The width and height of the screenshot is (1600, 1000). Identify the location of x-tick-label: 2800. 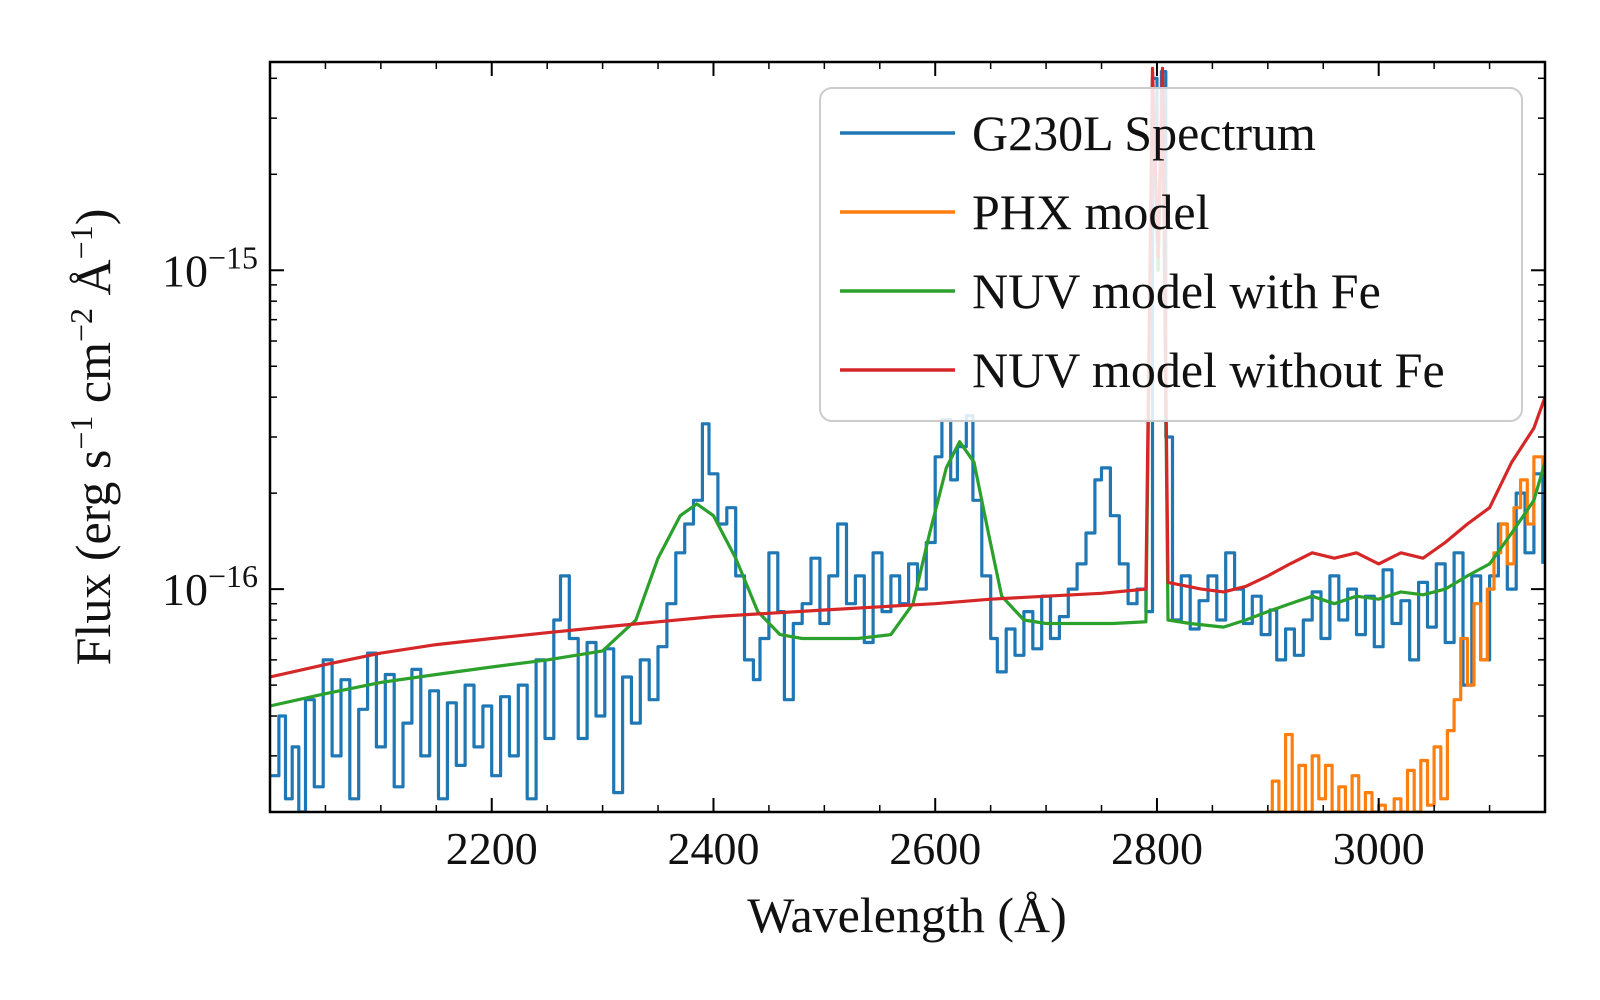
(1157, 848).